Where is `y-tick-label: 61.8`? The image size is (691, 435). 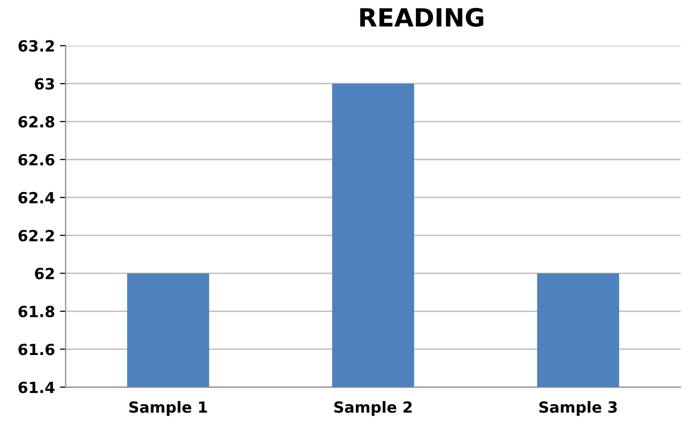 y-tick-label: 61.8 is located at coordinates (36, 312).